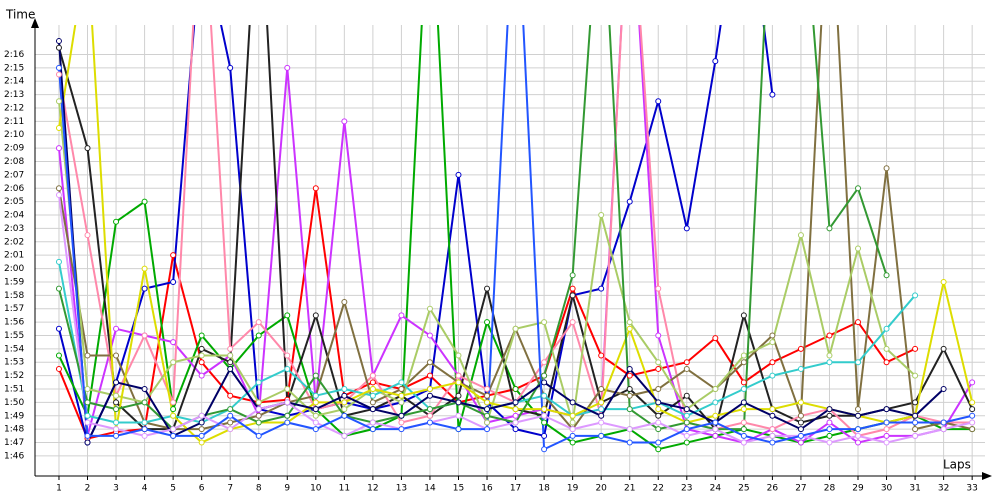 The image size is (1000, 500). What do you see at coordinates (14, 242) in the screenshot?
I see `y-tick-label: 2:02` at bounding box center [14, 242].